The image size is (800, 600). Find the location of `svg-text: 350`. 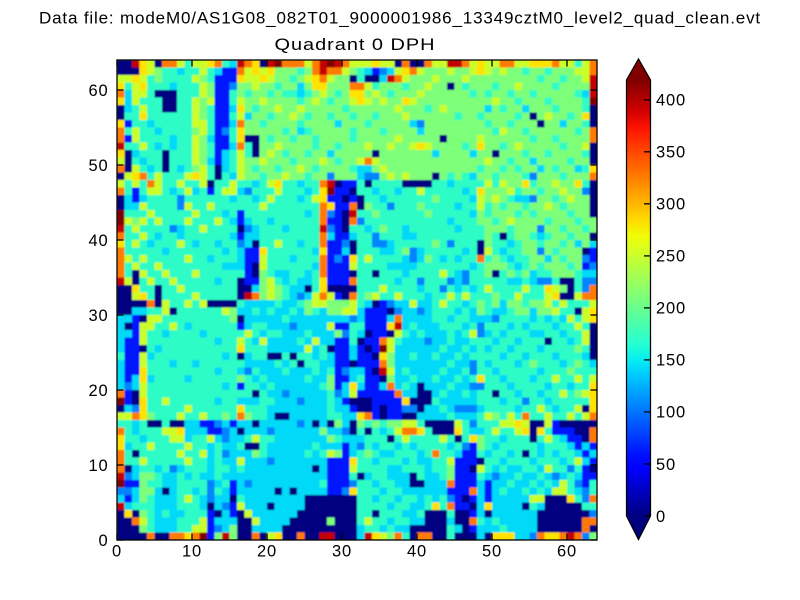

svg-text: 350 is located at coordinates (671, 153).